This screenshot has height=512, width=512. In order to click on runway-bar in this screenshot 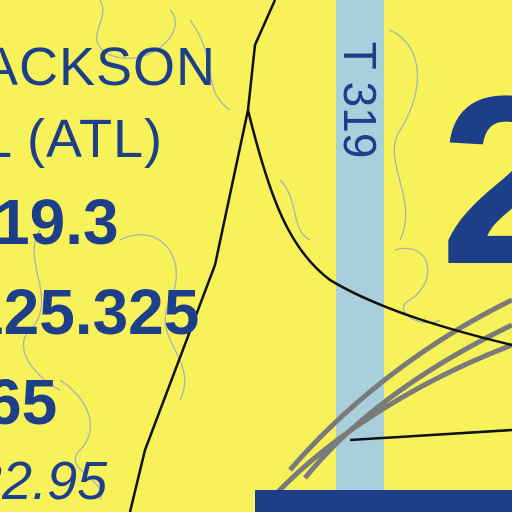, I will do `click(383, 501)`.